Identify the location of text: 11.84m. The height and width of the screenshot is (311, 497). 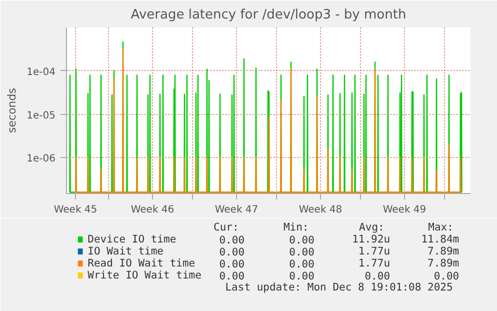
(440, 240).